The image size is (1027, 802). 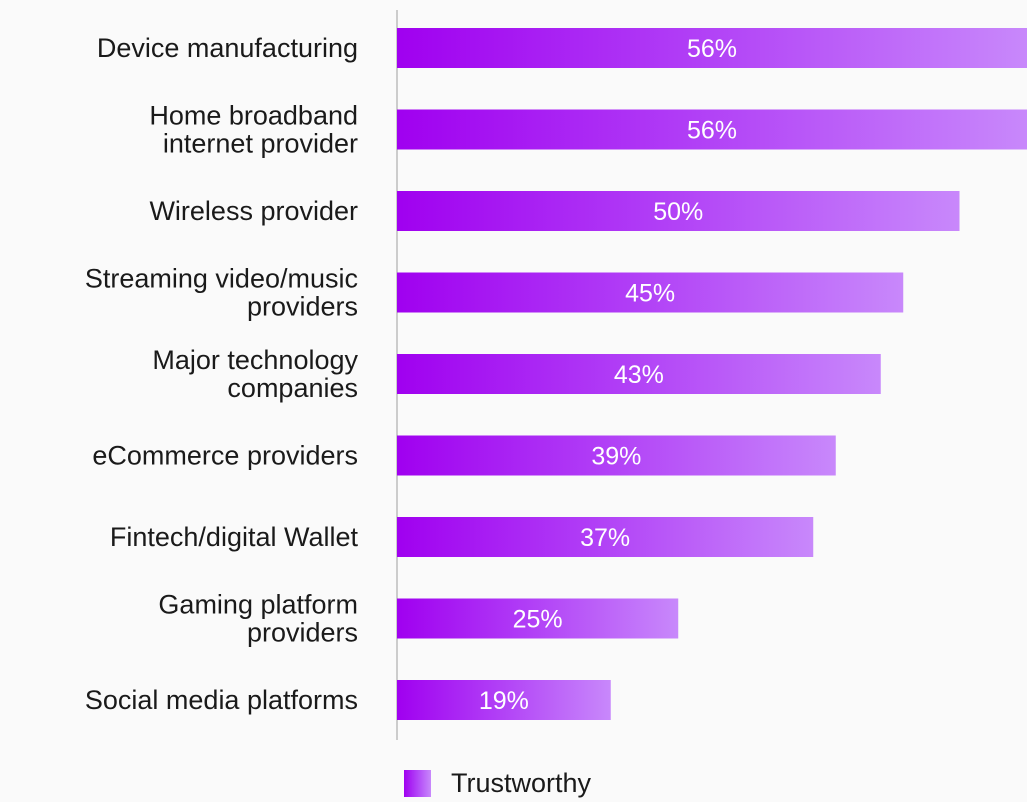 I want to click on category-label-line: Major technology, so click(x=255, y=360).